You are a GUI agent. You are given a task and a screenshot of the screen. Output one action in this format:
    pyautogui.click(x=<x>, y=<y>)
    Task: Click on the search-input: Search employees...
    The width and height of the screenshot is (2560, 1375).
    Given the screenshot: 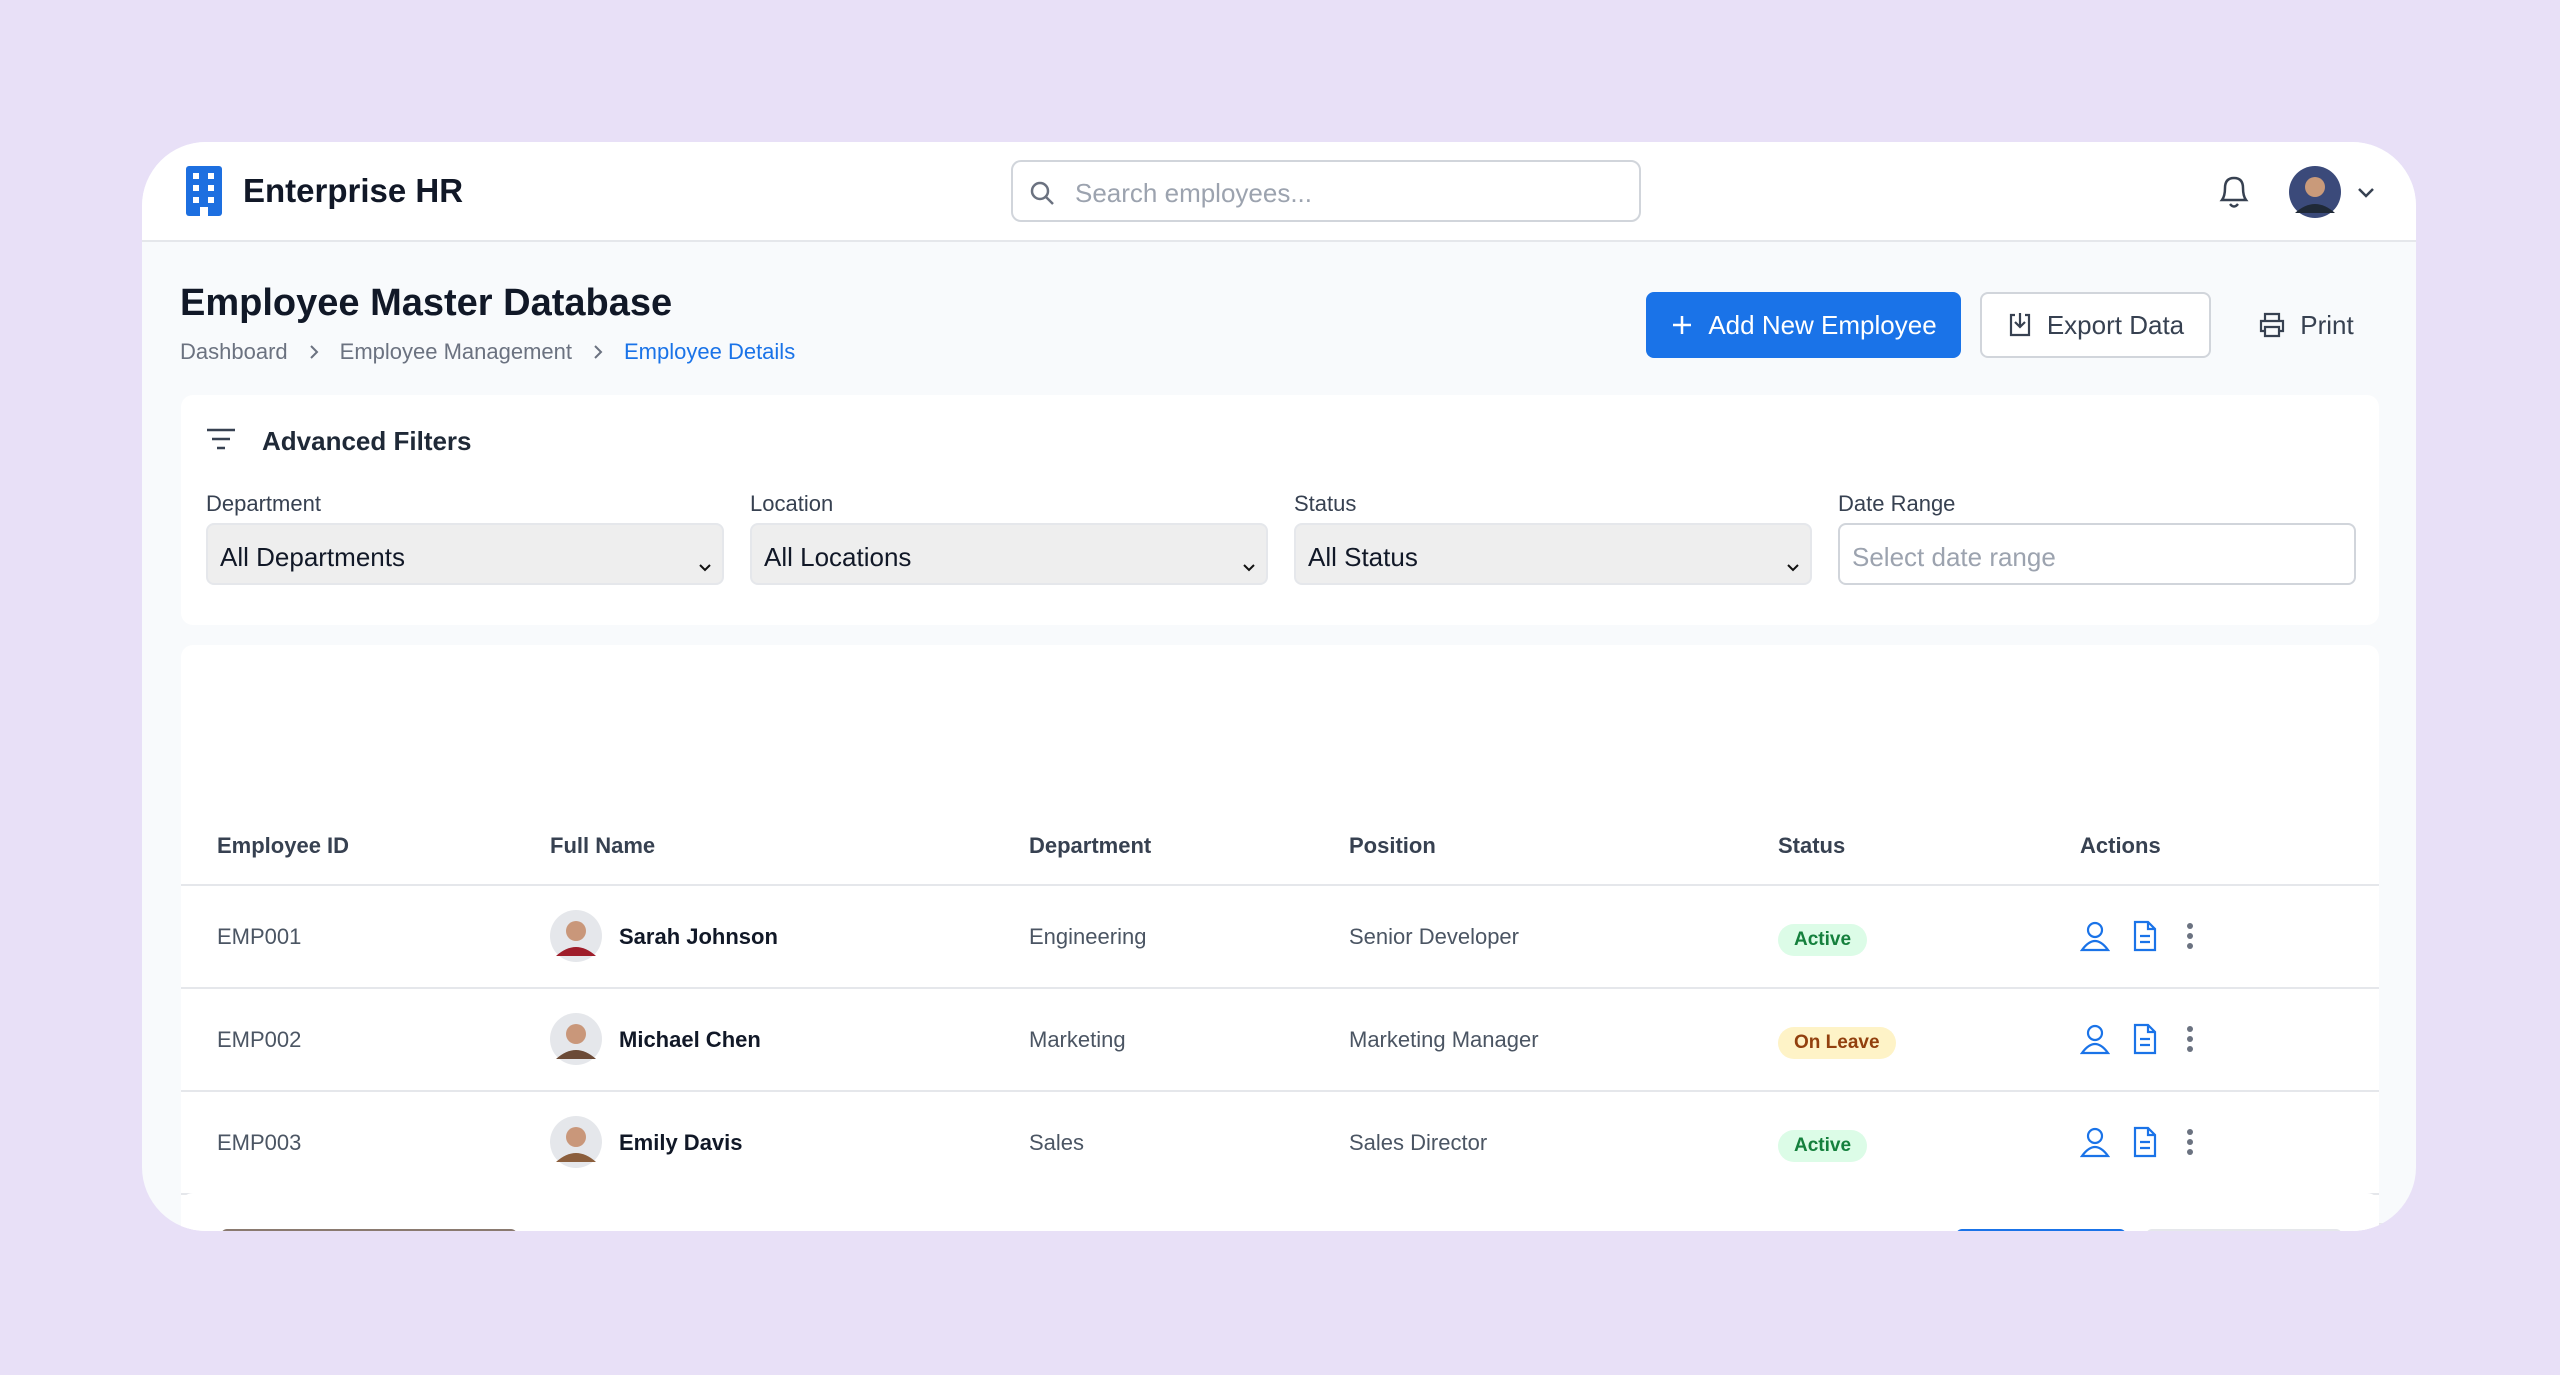 What is the action you would take?
    pyautogui.click(x=1326, y=191)
    